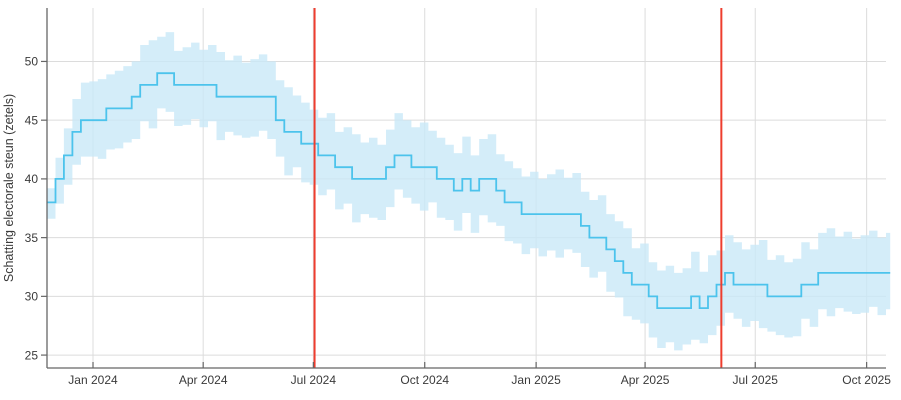 Image resolution: width=901 pixels, height=400 pixels. I want to click on y-tick-label: 40, so click(32, 179).